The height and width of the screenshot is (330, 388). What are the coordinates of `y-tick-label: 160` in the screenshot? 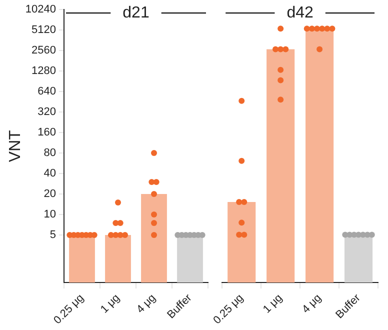 It's located at (47, 132).